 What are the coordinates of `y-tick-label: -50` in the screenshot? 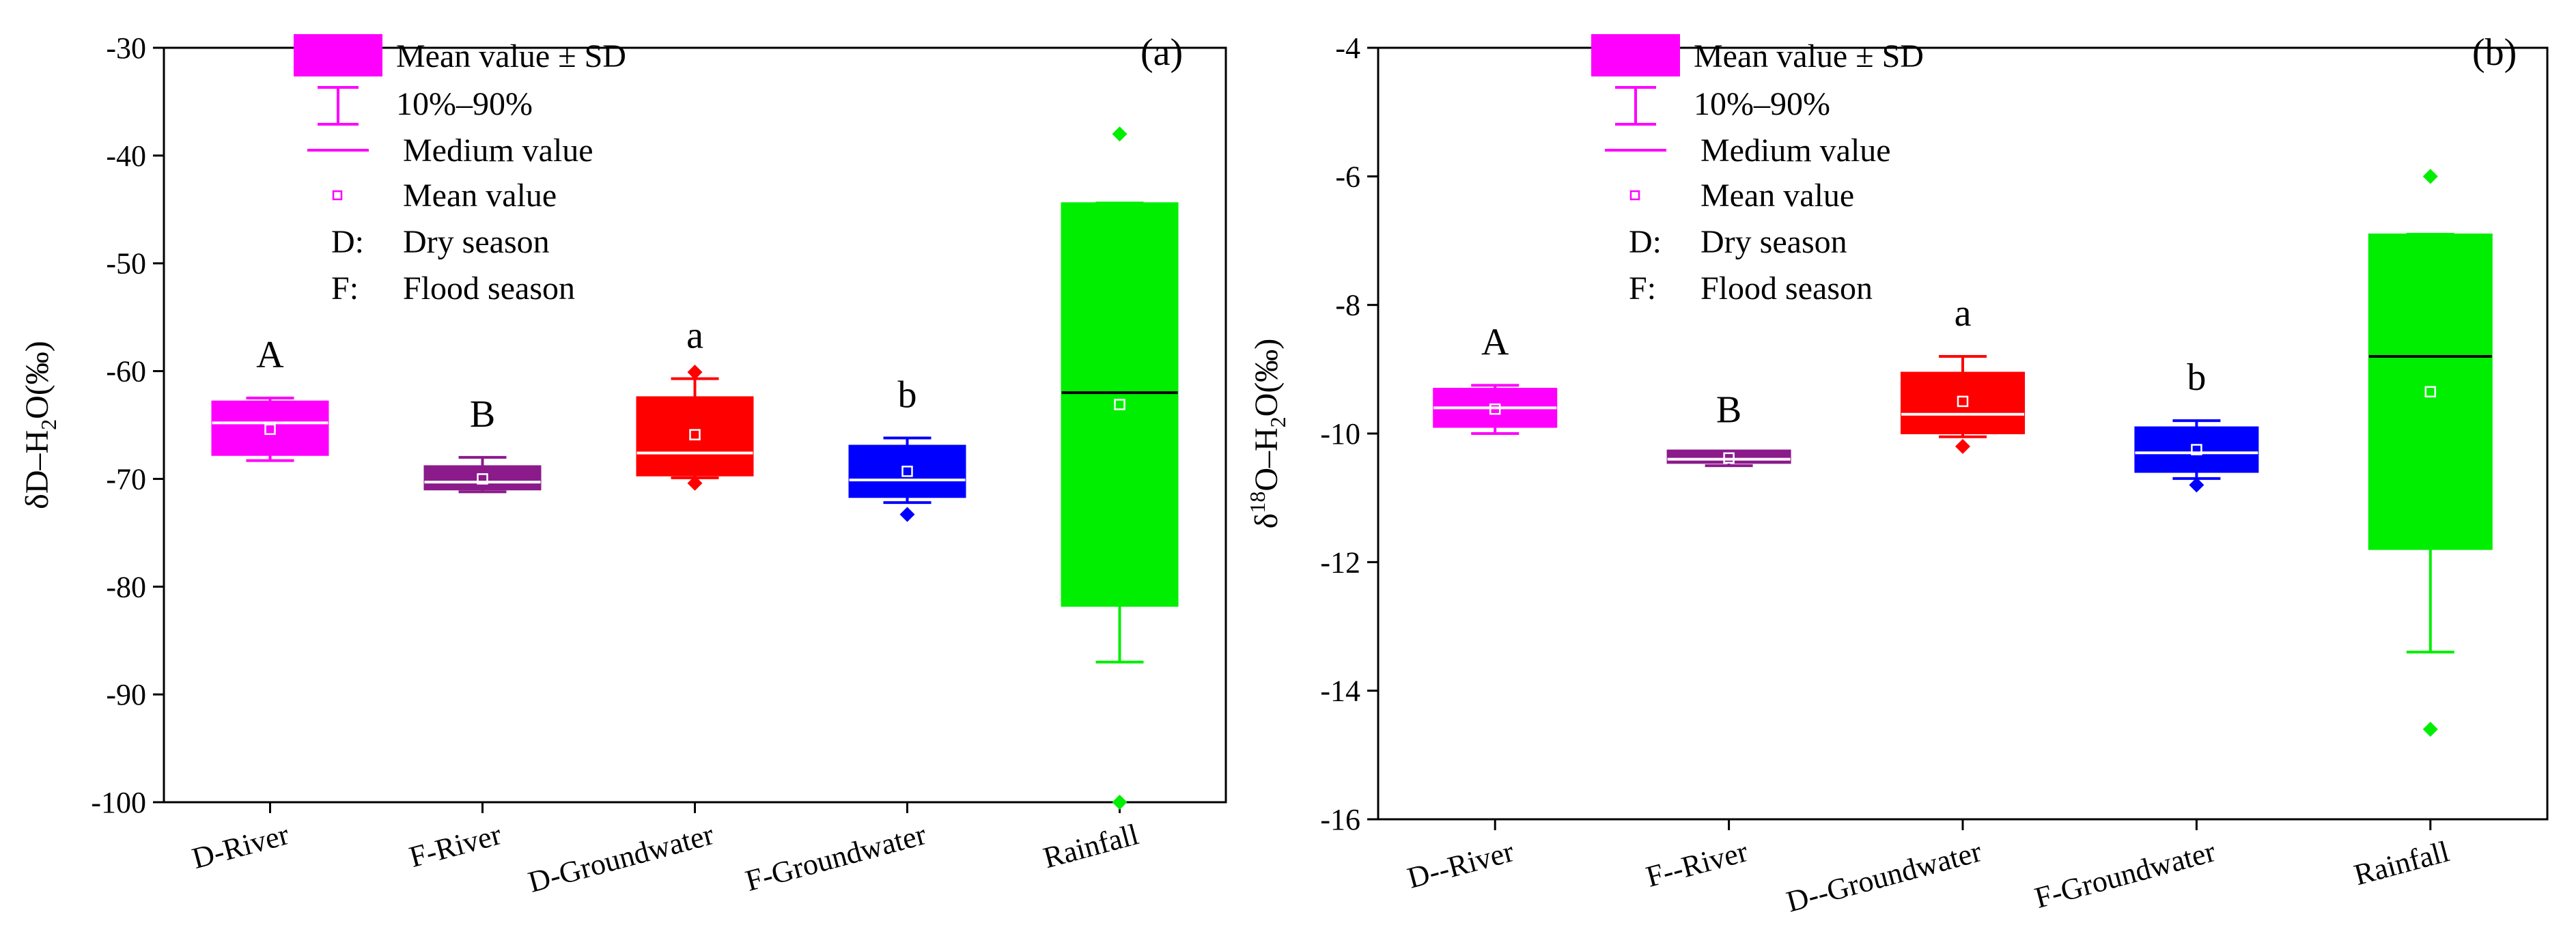 It's located at (126, 264).